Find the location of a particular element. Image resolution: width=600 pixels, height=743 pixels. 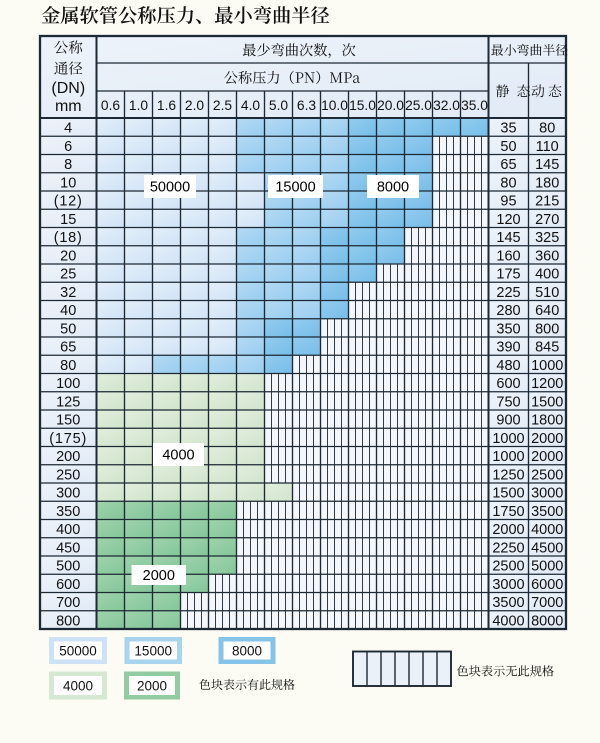

svg-text: 4 is located at coordinates (68, 129).